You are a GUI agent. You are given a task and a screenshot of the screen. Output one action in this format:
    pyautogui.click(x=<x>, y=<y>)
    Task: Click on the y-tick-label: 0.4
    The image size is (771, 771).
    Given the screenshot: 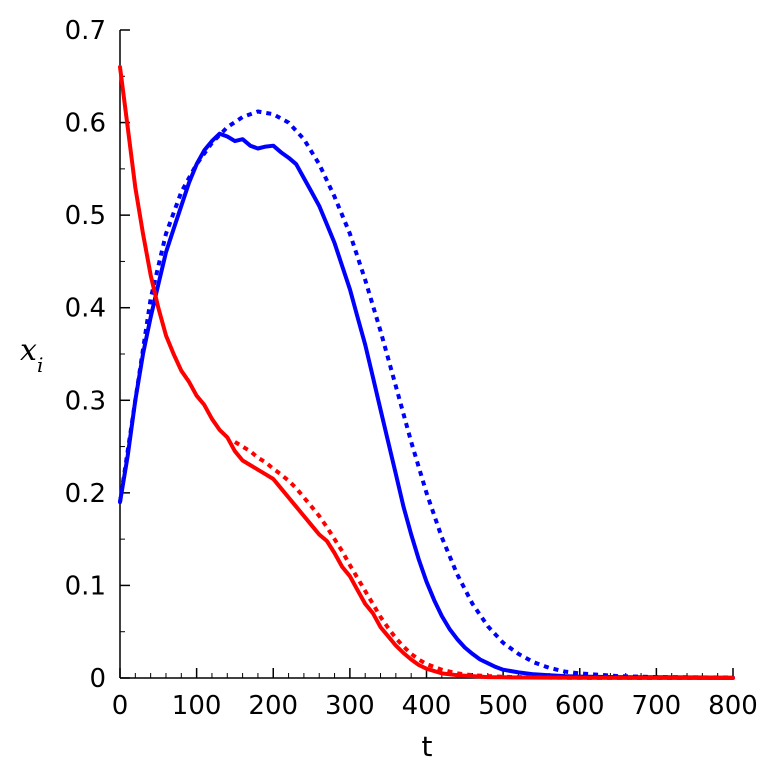 What is the action you would take?
    pyautogui.click(x=85, y=309)
    